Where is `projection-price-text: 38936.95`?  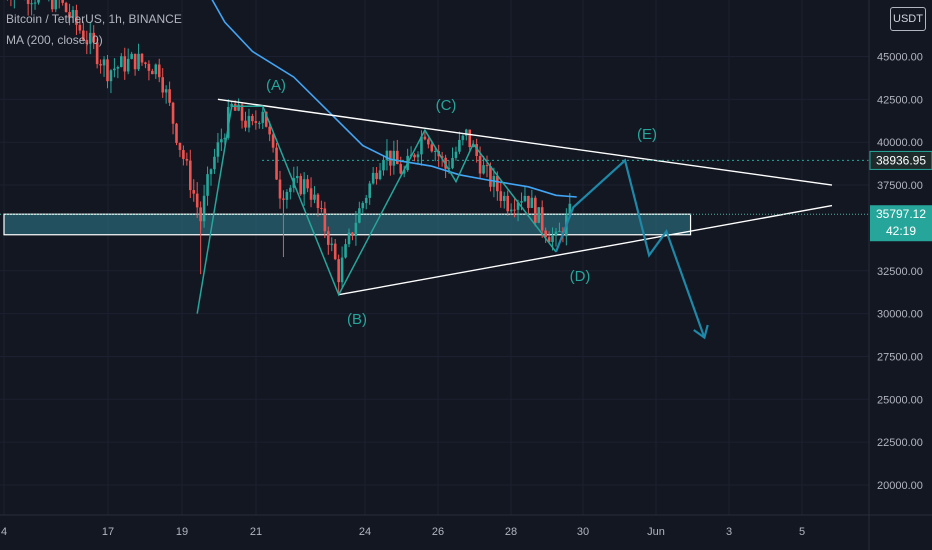 projection-price-text: 38936.95 is located at coordinates (901, 160).